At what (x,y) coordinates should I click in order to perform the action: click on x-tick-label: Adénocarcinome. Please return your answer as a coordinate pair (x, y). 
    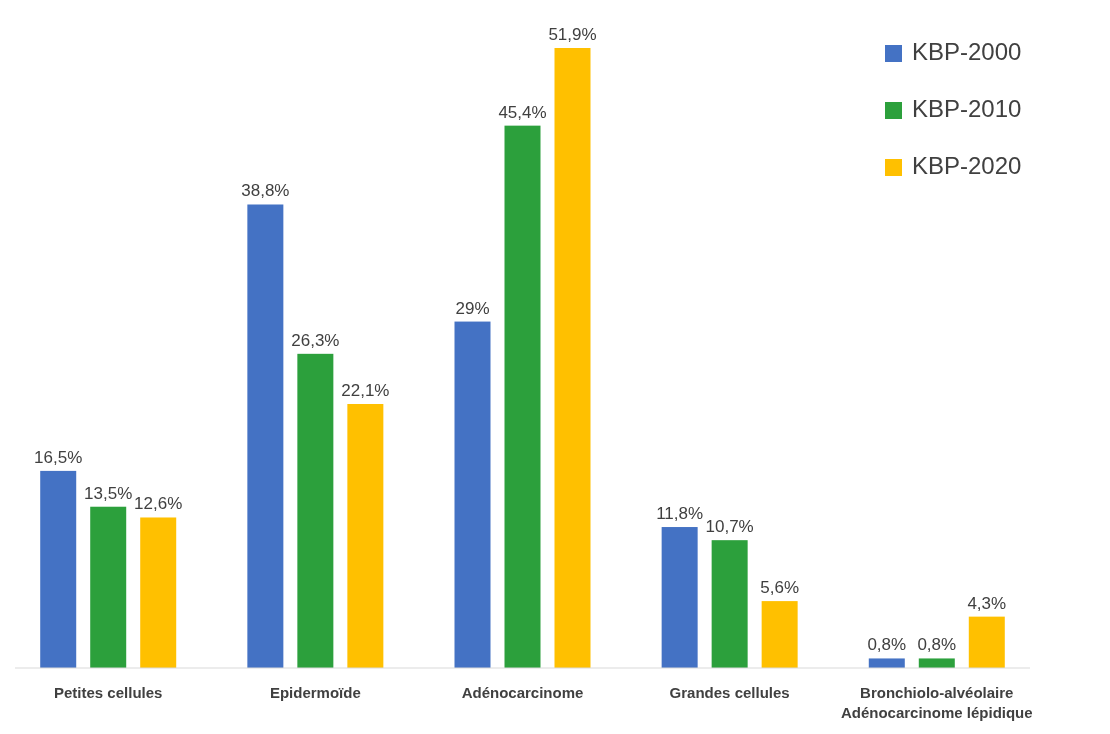
    Looking at the image, I should click on (522, 692).